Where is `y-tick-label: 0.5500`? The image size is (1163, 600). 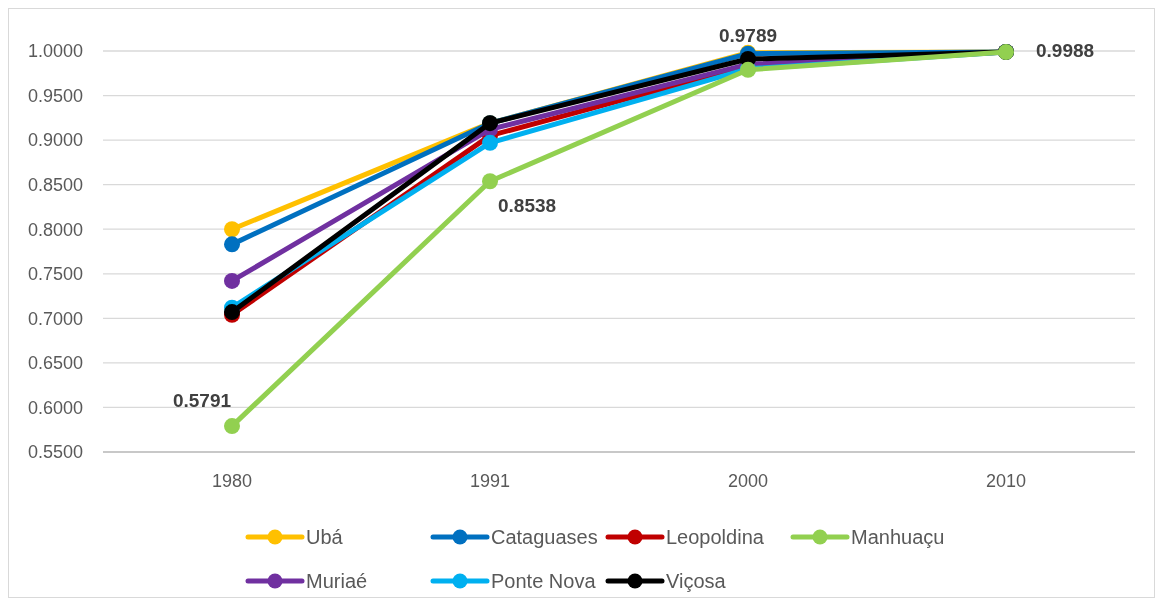
y-tick-label: 0.5500 is located at coordinates (55, 452).